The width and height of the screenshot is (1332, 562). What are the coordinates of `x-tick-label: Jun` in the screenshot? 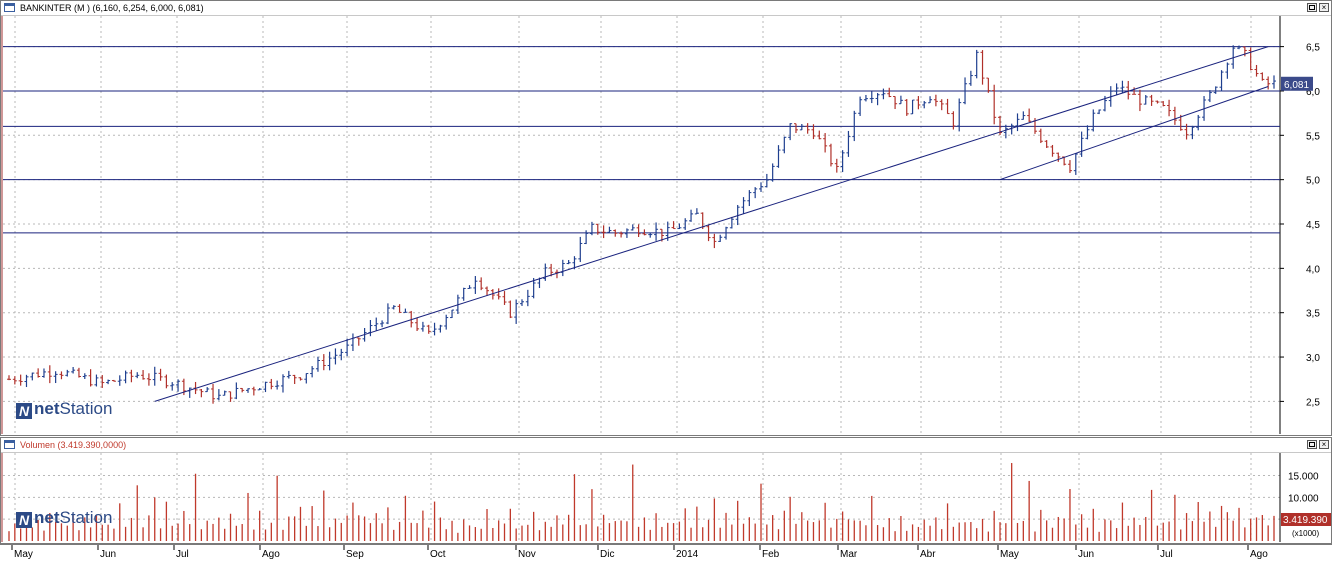 It's located at (108, 554).